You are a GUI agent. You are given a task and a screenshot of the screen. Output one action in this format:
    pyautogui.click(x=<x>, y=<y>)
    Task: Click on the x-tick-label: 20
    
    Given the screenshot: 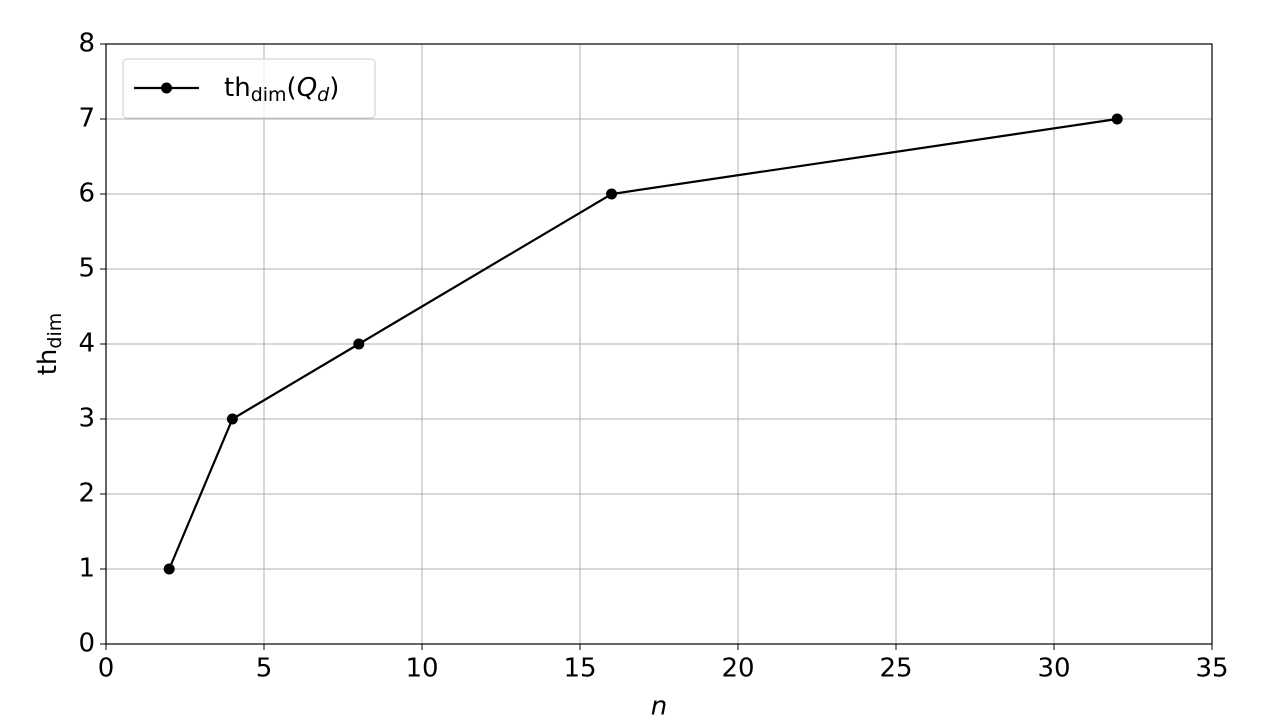 What is the action you would take?
    pyautogui.click(x=737, y=669)
    